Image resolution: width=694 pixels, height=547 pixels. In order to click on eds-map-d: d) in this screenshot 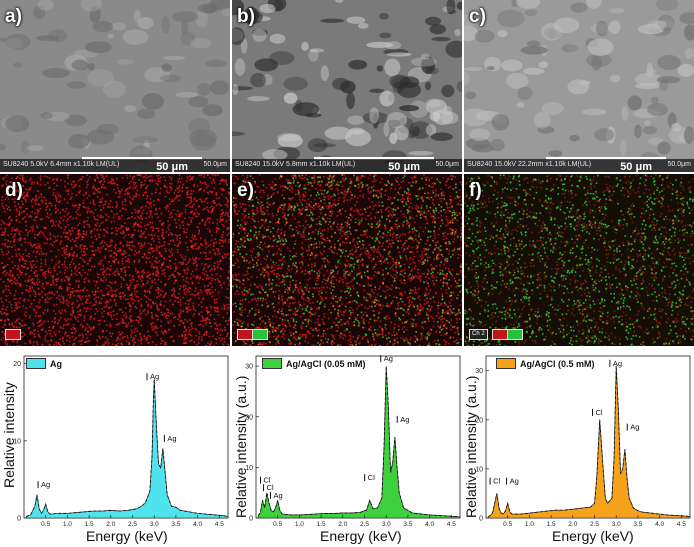, I will do `click(115, 260)`.